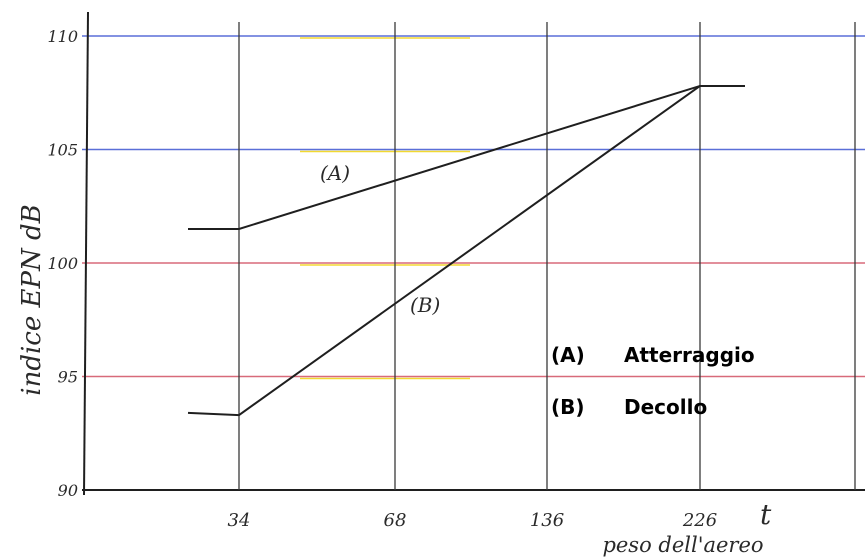 This screenshot has width=865, height=560. Describe the element at coordinates (335, 173) in the screenshot. I see `series-a-label: (A)` at that location.